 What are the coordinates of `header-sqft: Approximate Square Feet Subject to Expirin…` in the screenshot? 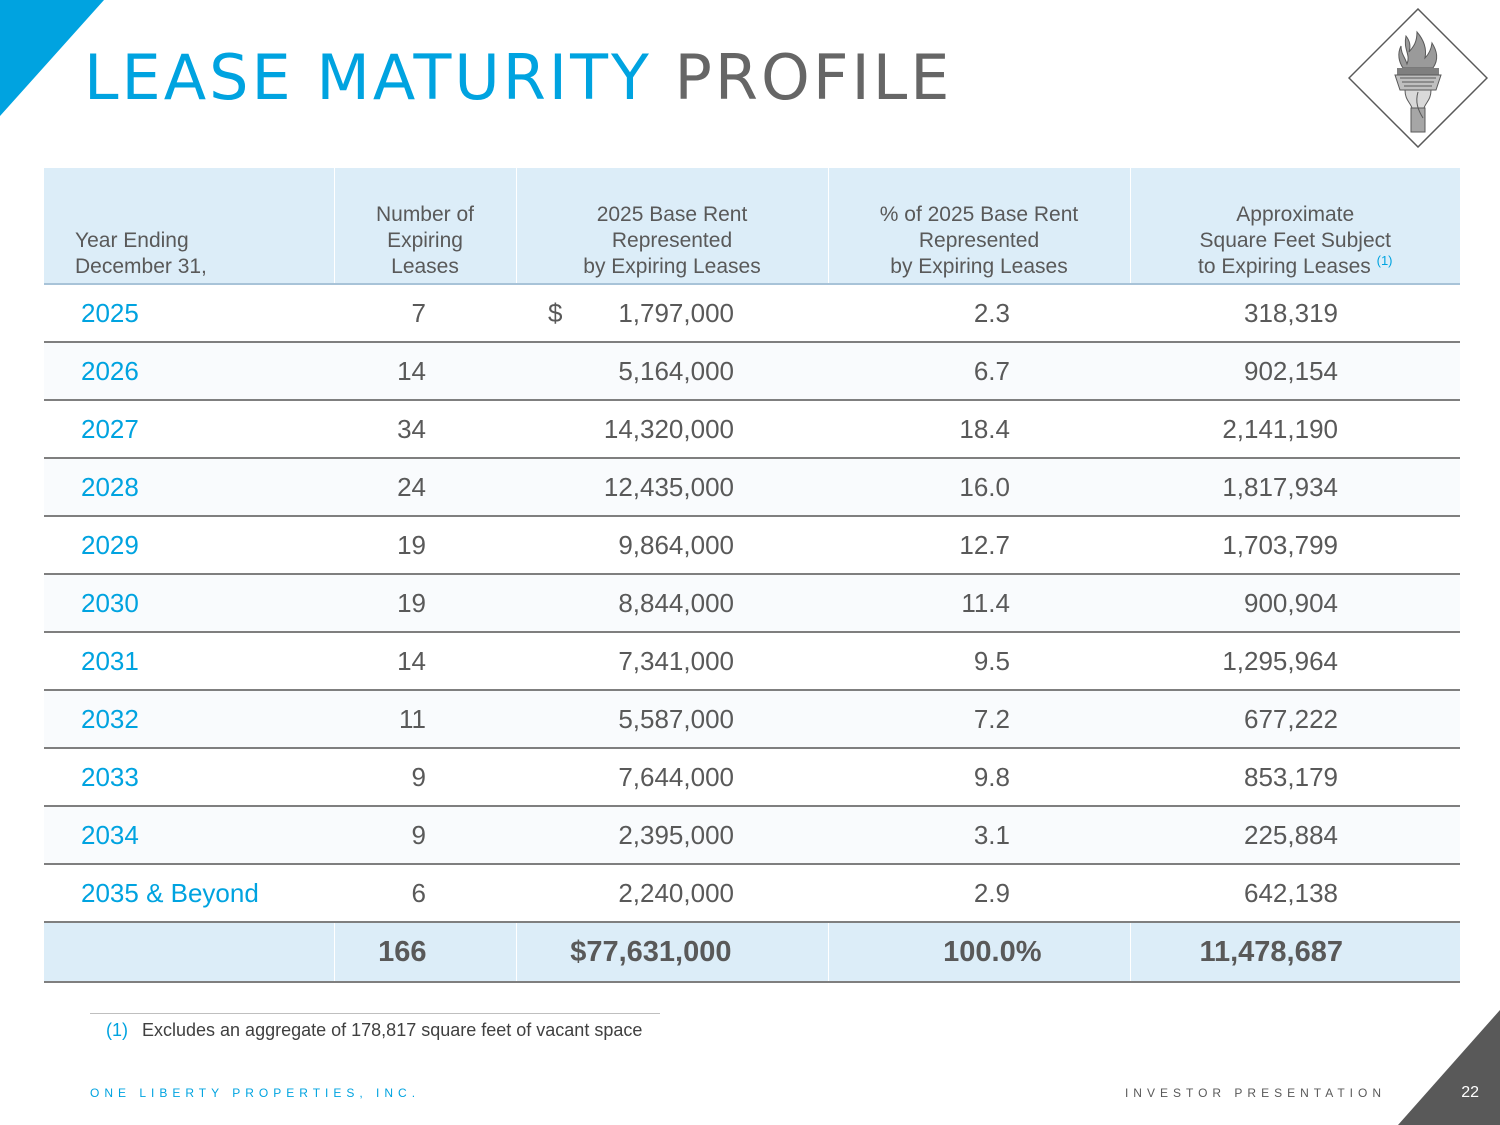 It's located at (1294, 226).